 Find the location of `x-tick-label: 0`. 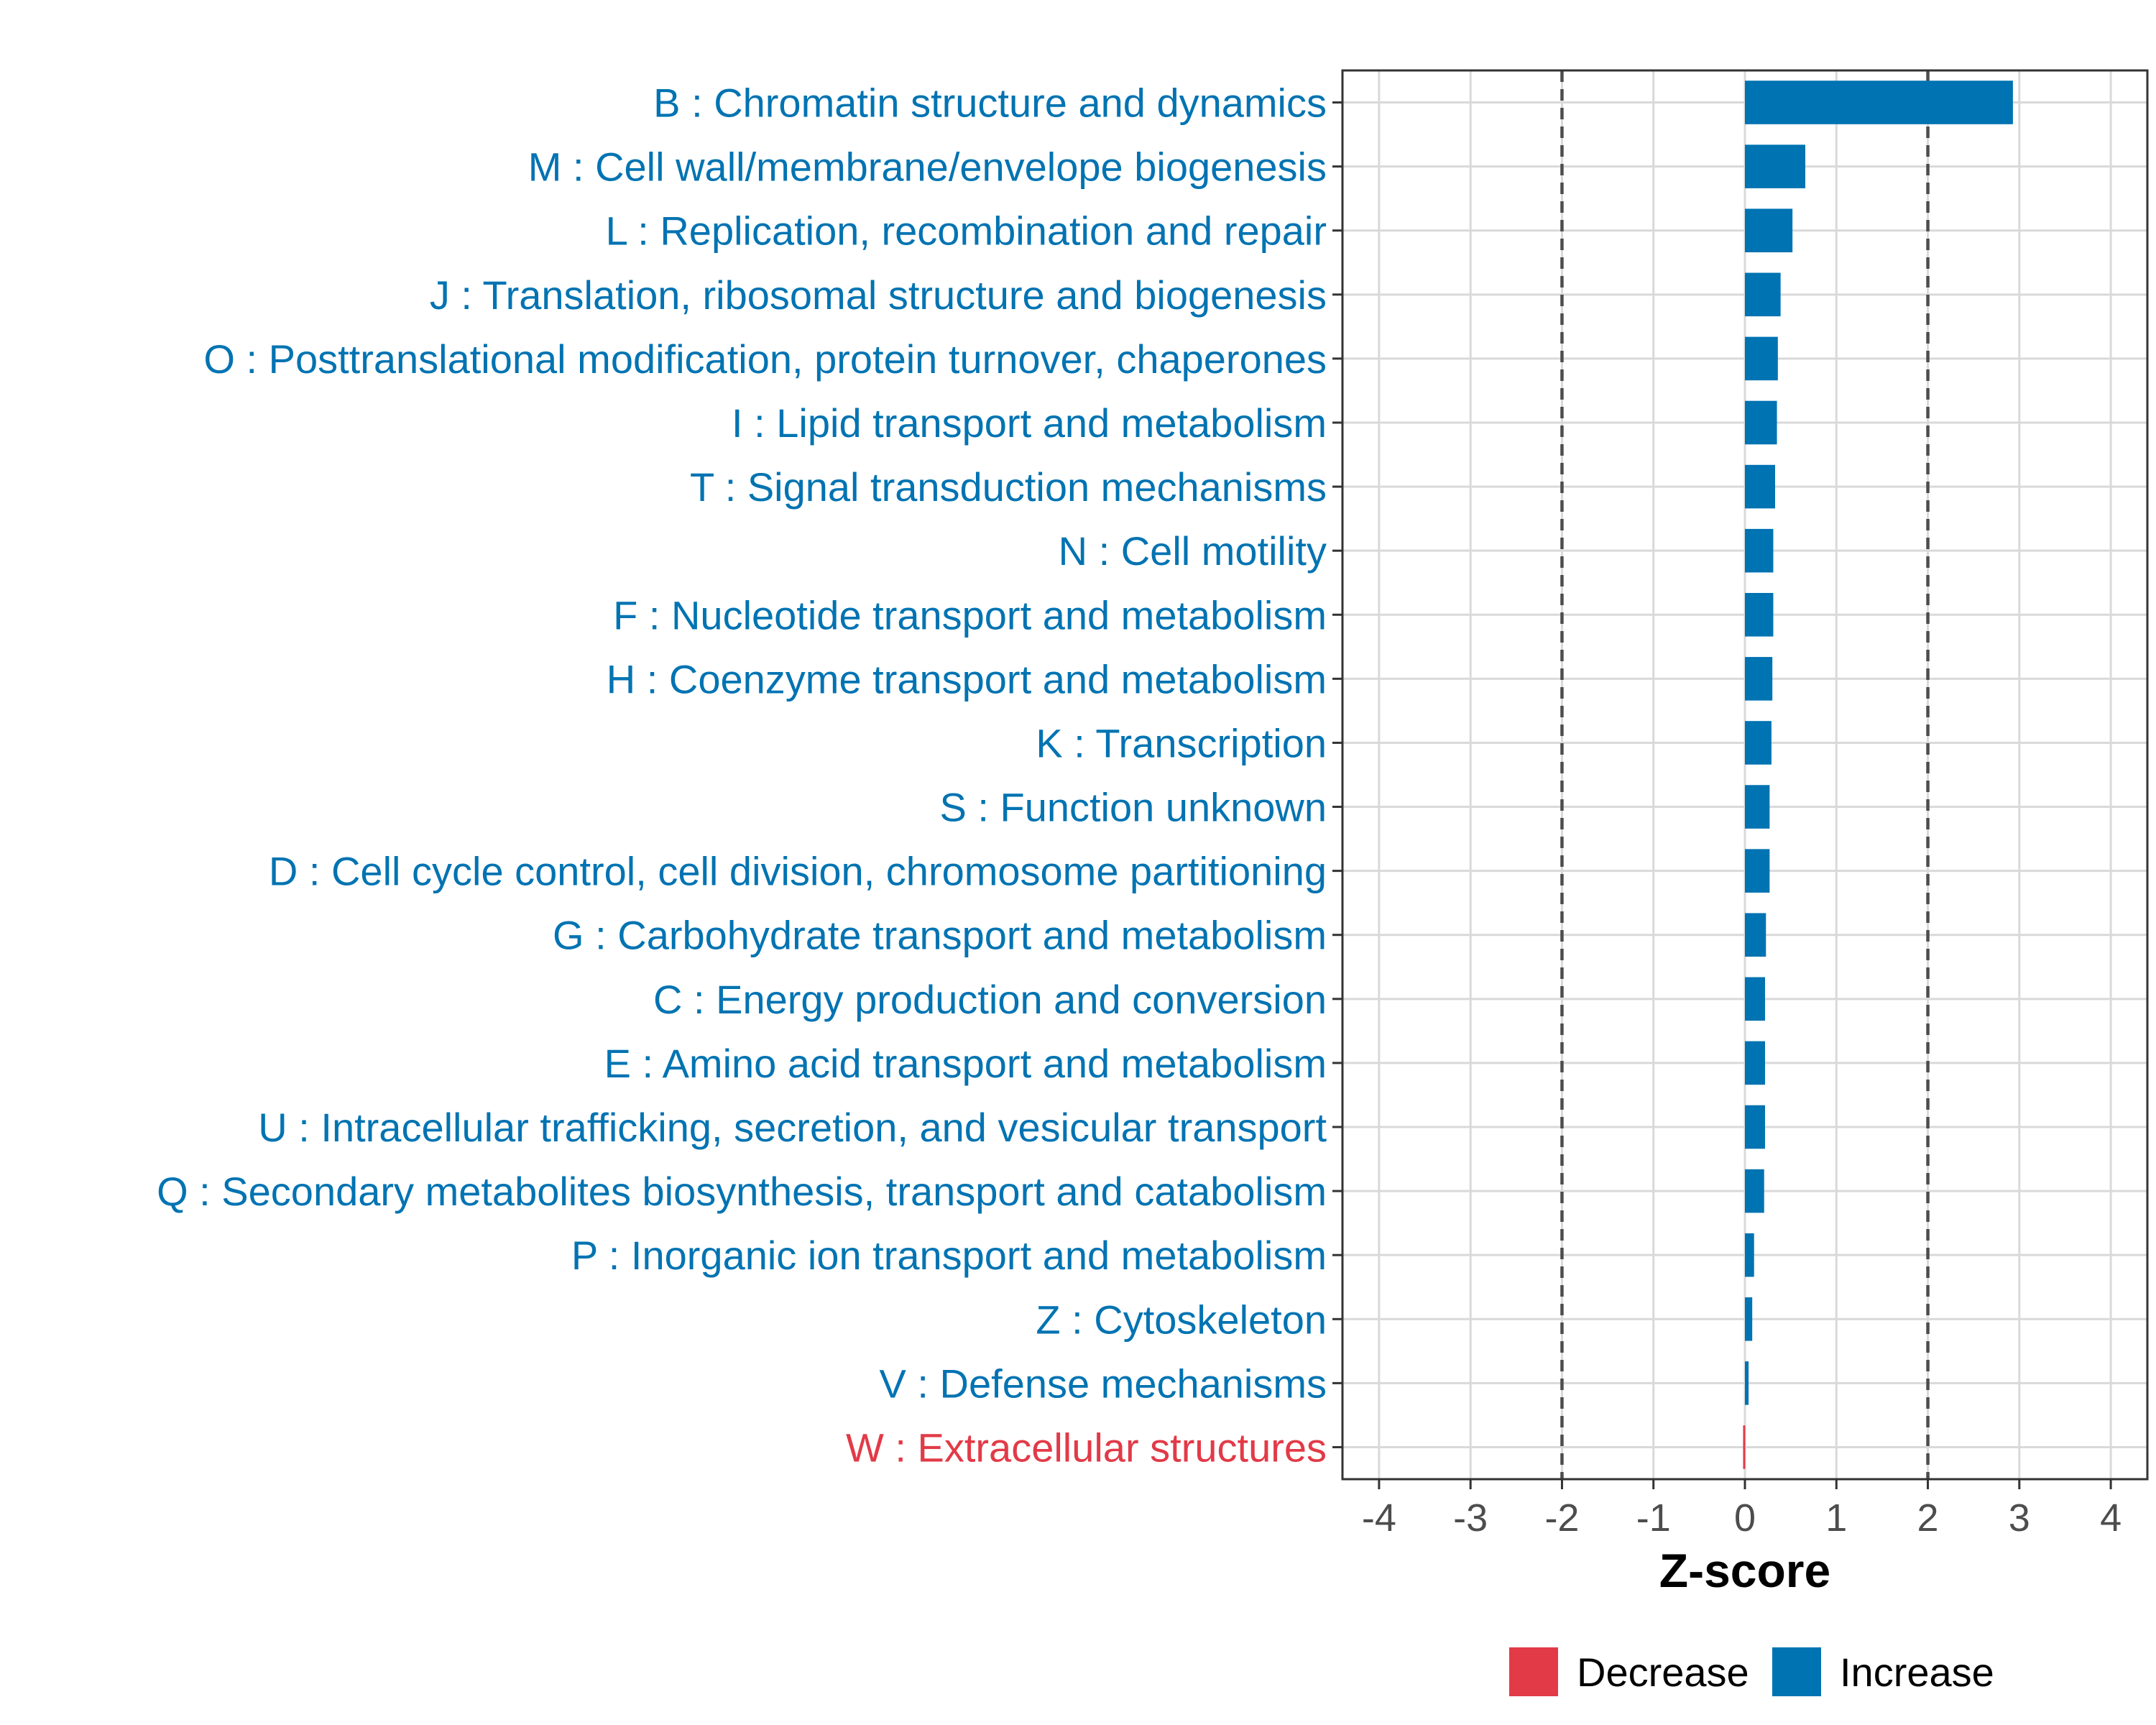

x-tick-label: 0 is located at coordinates (1745, 1518).